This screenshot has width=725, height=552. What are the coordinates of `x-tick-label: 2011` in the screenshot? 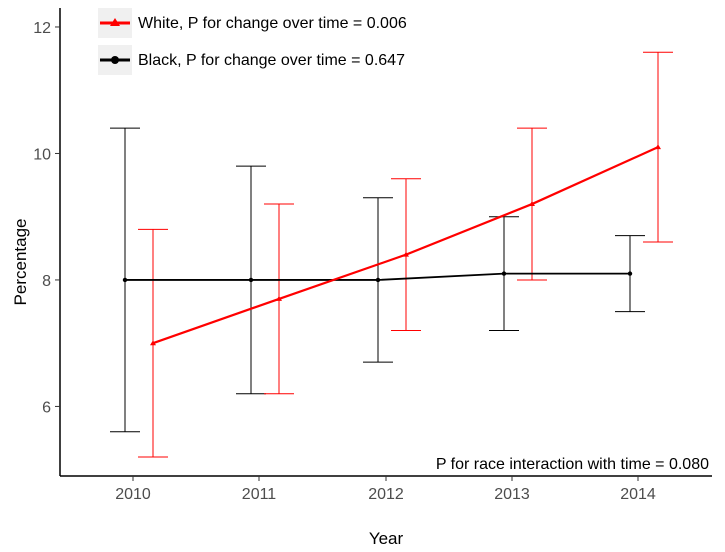 It's located at (259, 494).